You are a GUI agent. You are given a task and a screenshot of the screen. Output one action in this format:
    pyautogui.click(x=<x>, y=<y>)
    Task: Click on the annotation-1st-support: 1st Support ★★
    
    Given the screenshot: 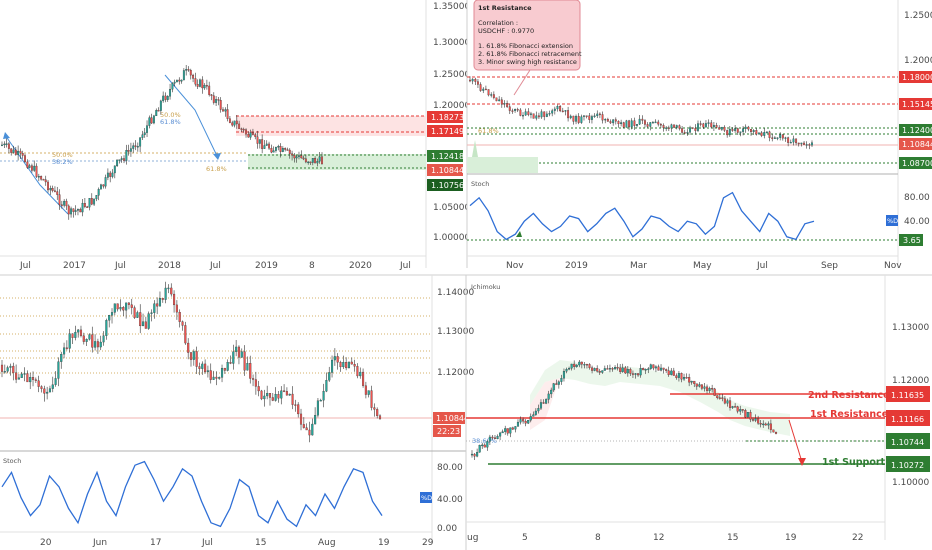 What is the action you would take?
    pyautogui.click(x=863, y=462)
    